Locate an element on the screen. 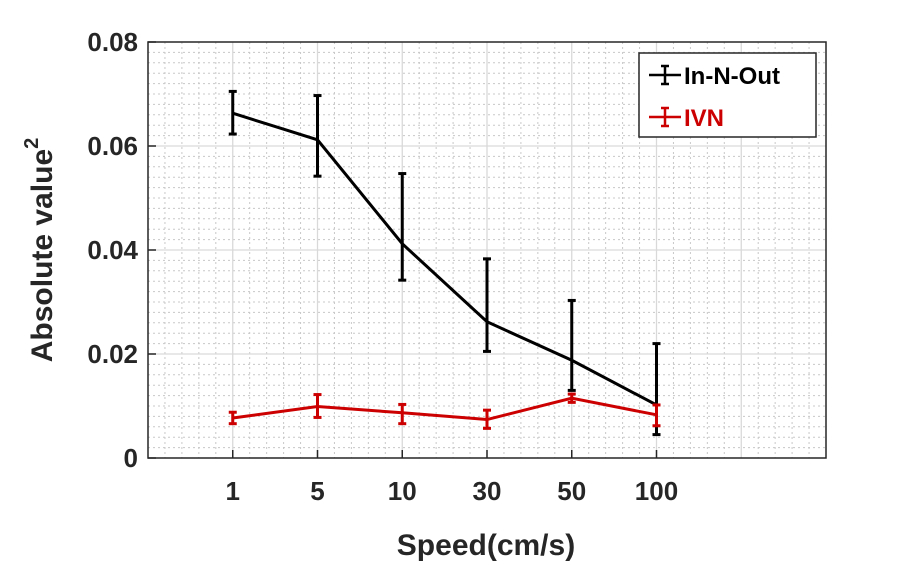 The width and height of the screenshot is (913, 565). x-axis-title: Speed(cm/s) is located at coordinates (486, 545).